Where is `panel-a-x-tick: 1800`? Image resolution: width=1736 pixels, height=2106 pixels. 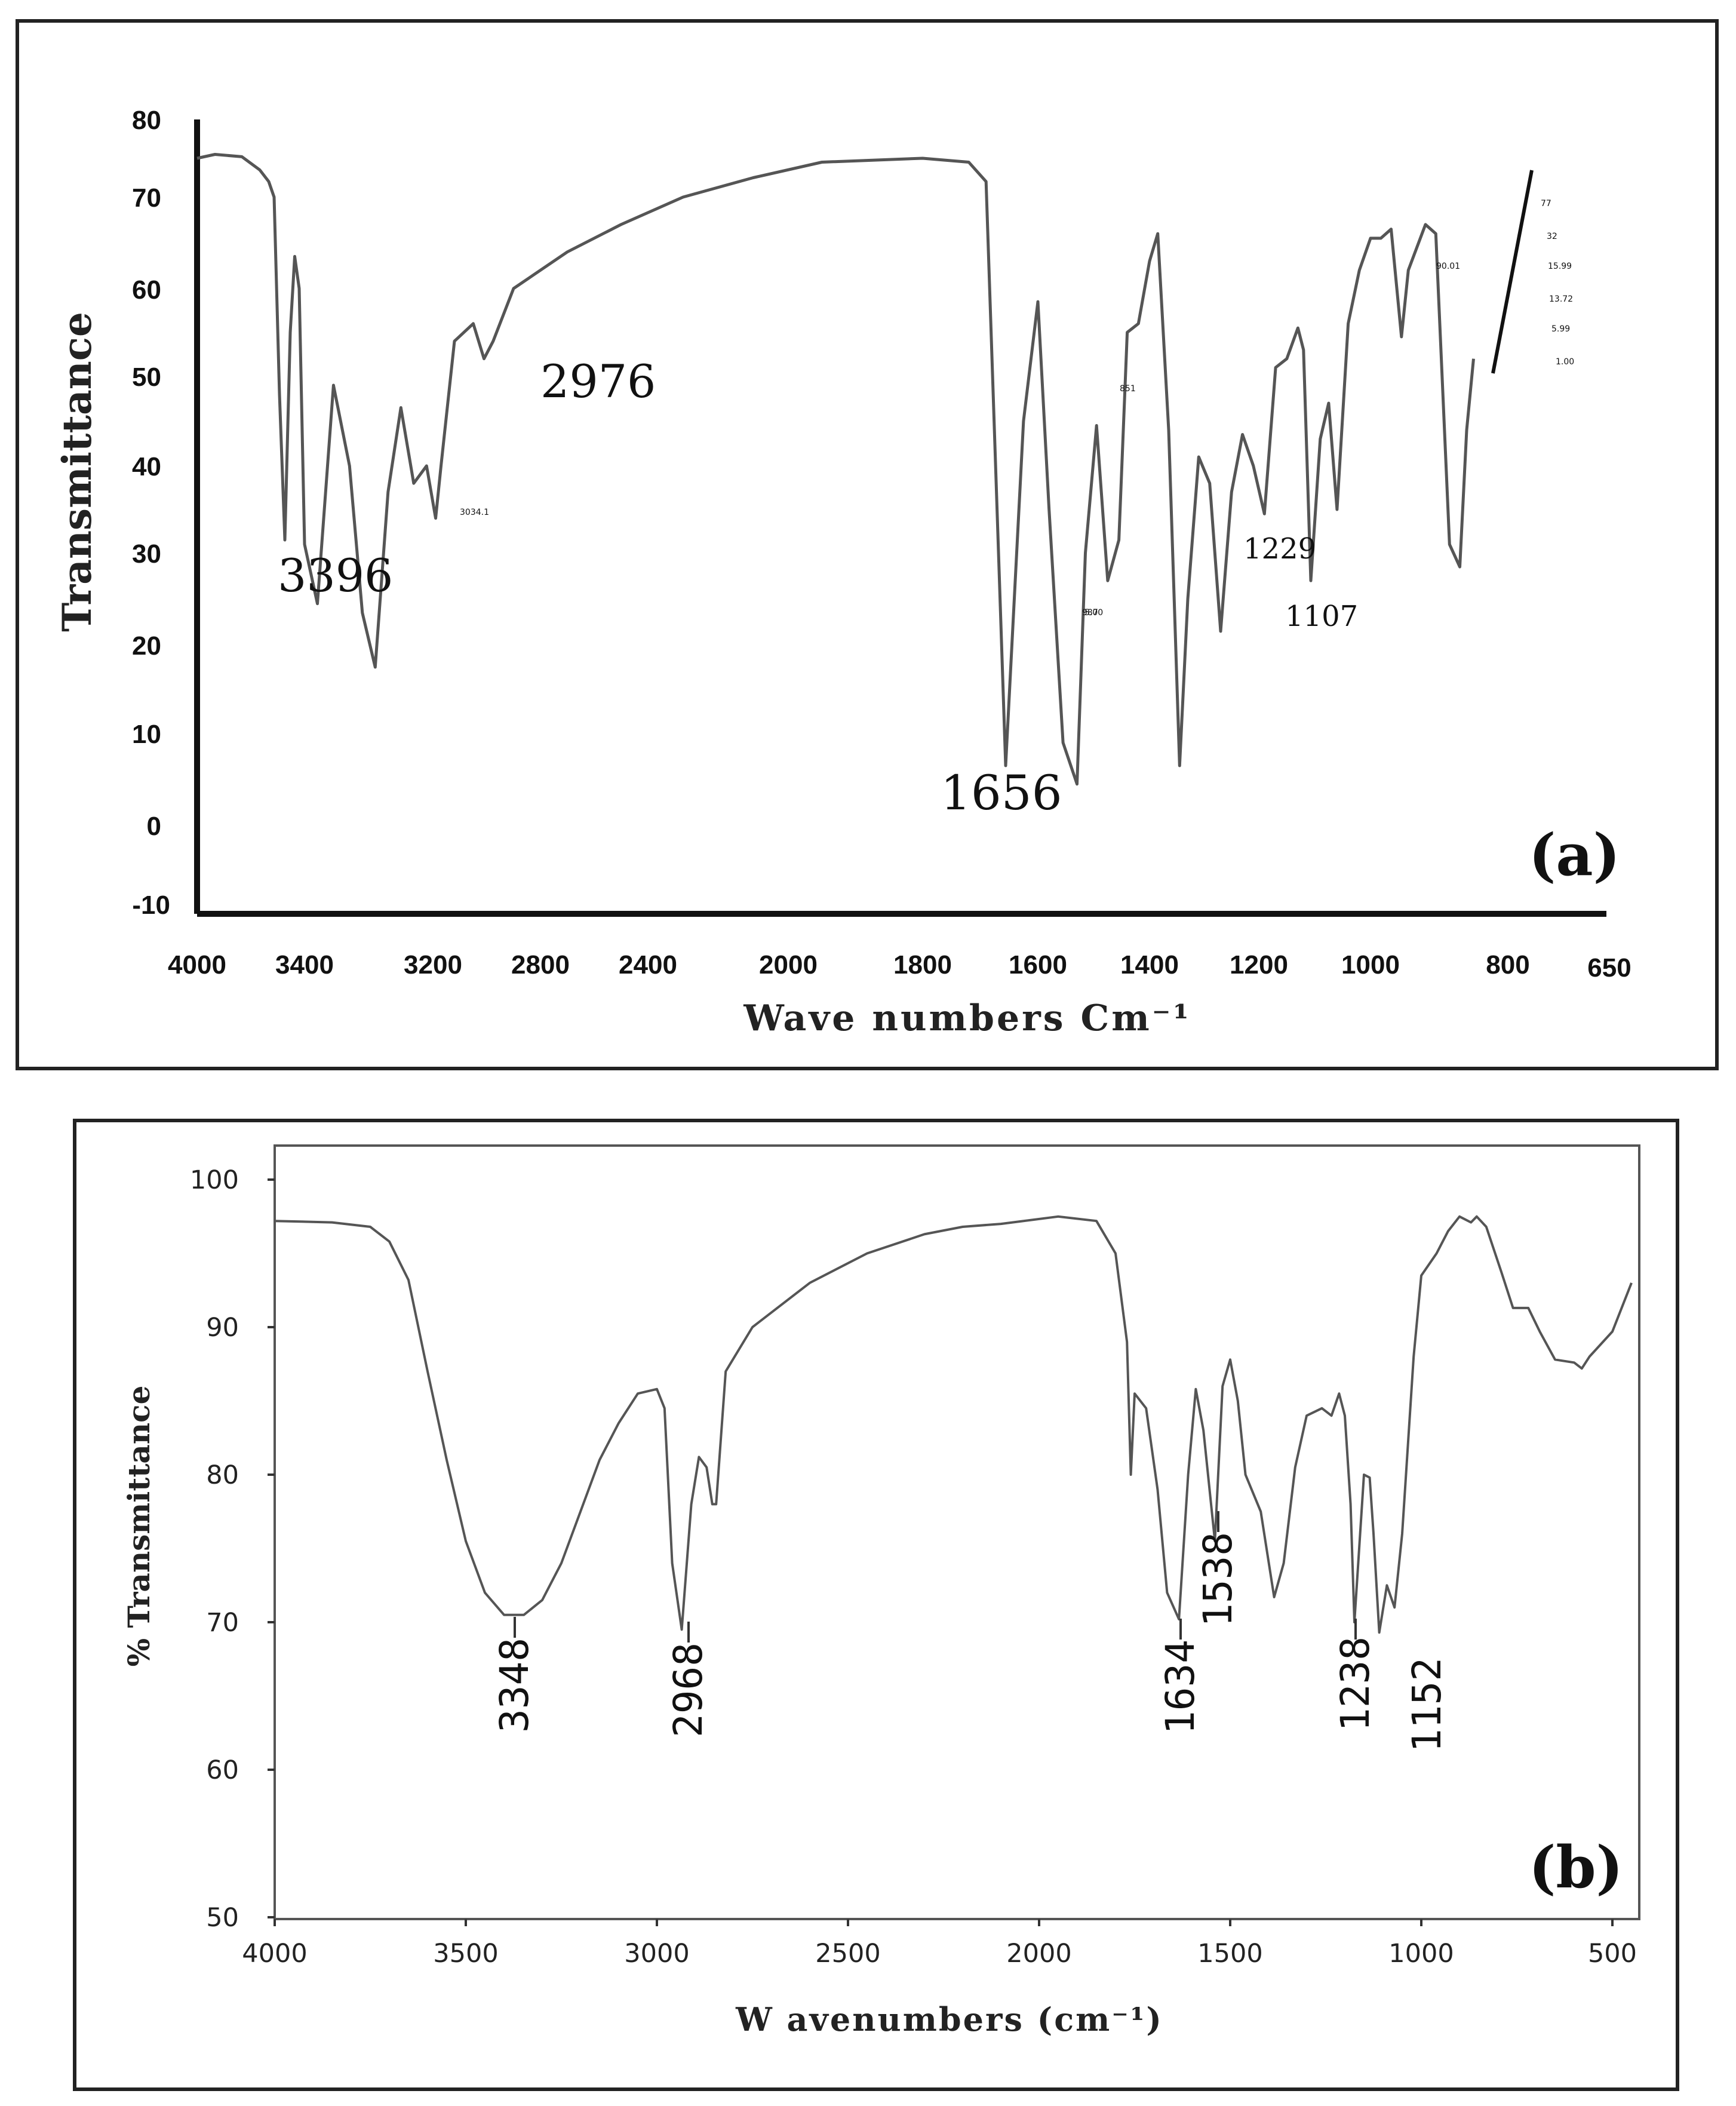 panel-a-x-tick: 1800 is located at coordinates (922, 965).